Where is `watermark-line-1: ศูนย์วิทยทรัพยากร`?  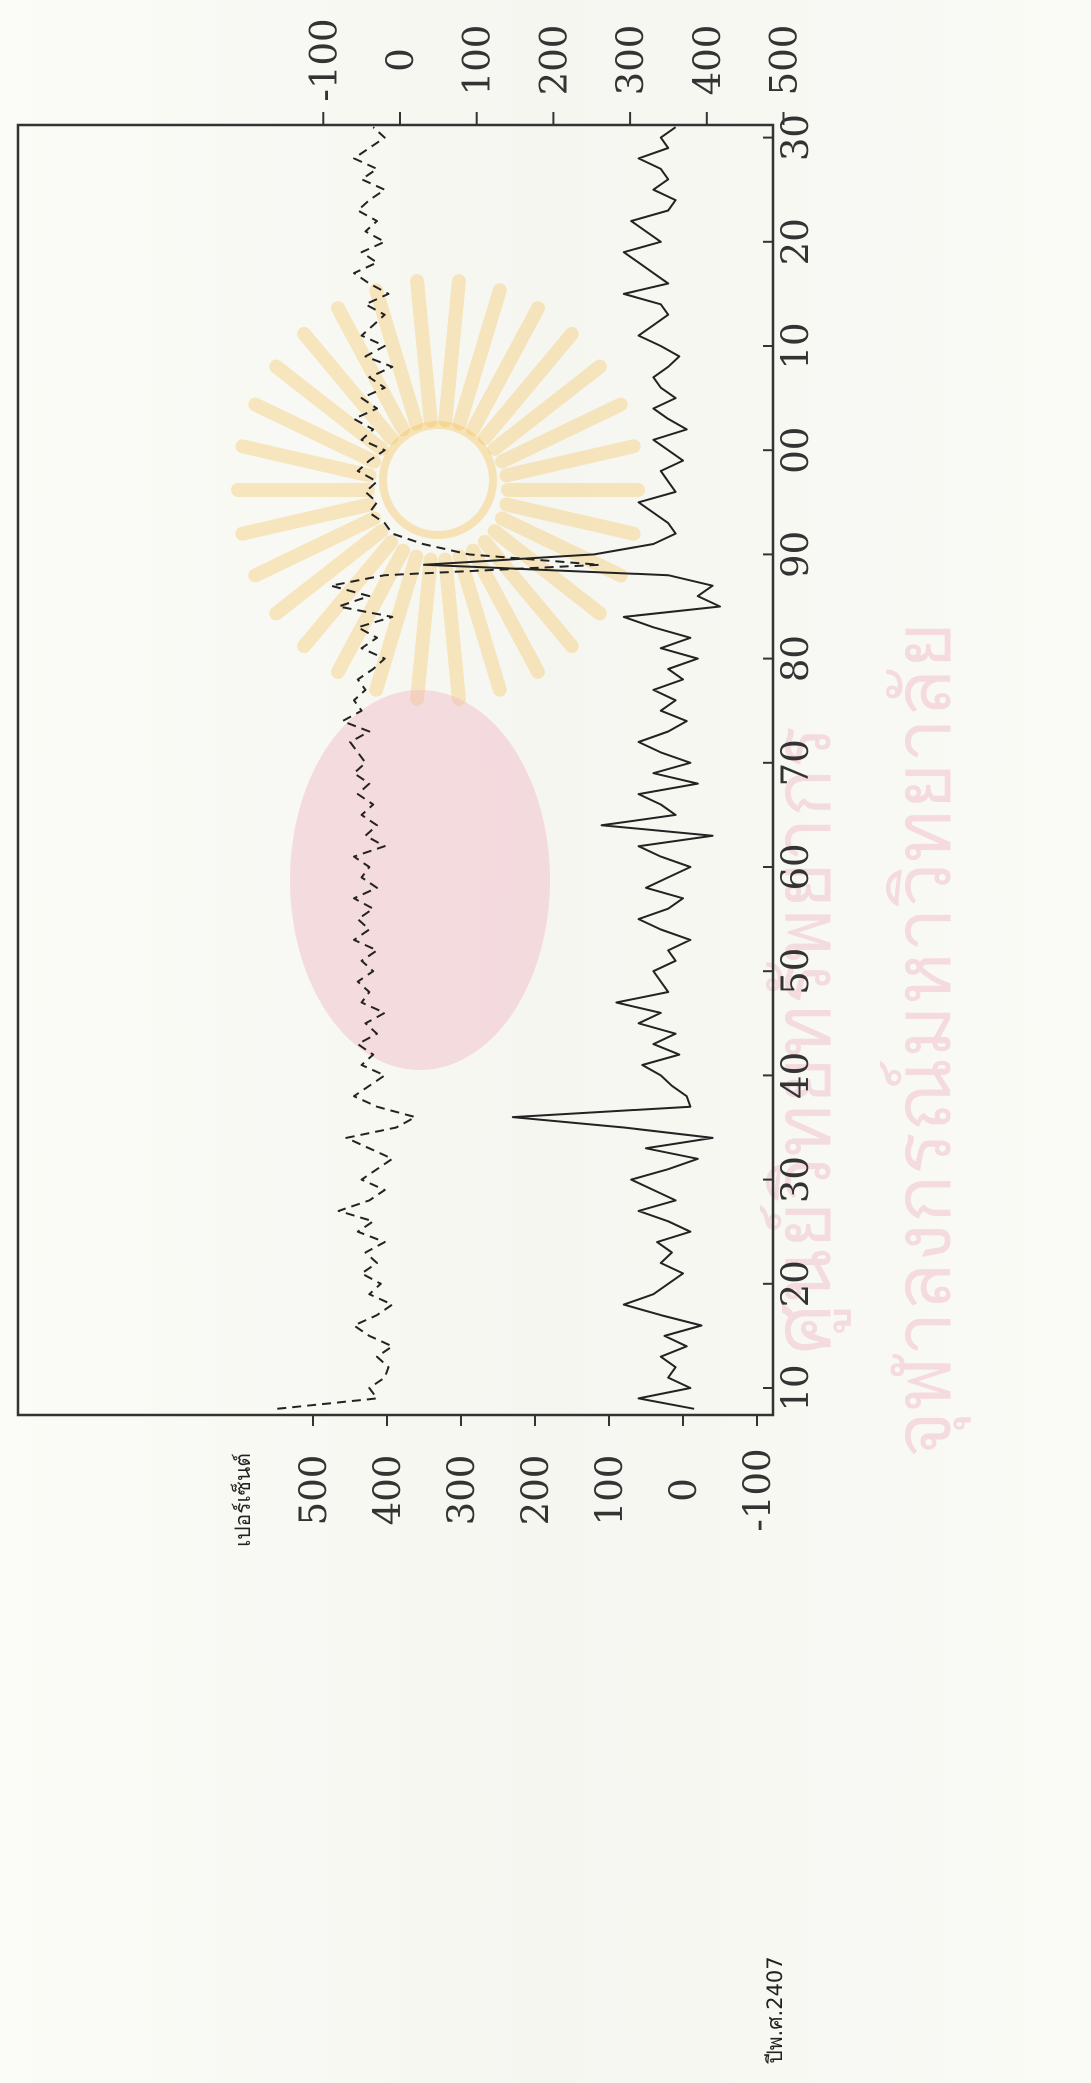 watermark-line-1: ศูนย์วิทยทรัพยากร is located at coordinates (803, 1040).